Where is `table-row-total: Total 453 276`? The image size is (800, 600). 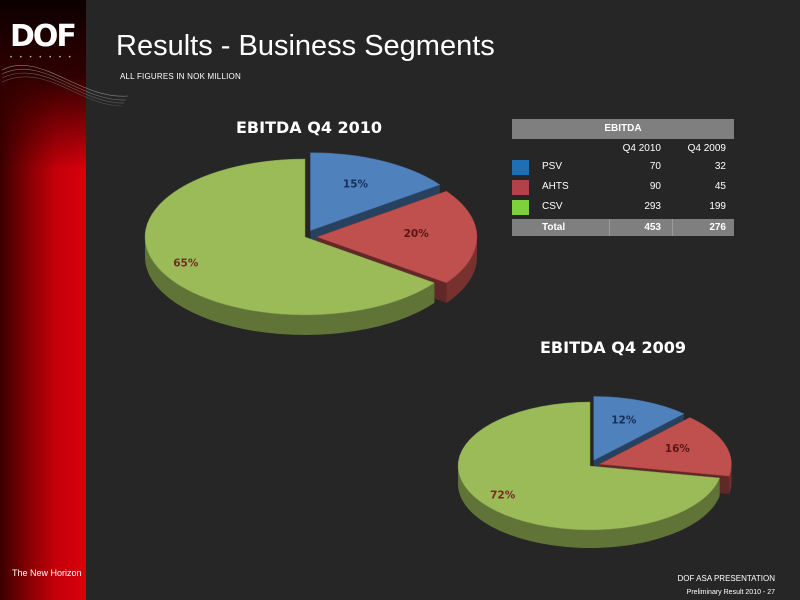
table-row-total: Total 453 276 is located at coordinates (623, 227).